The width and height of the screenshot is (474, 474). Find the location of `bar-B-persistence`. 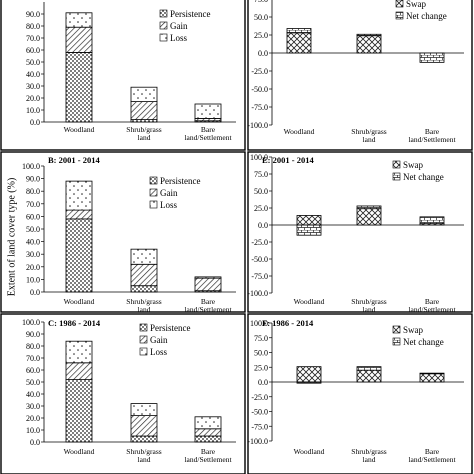

bar-B-persistence is located at coordinates (144, 289).